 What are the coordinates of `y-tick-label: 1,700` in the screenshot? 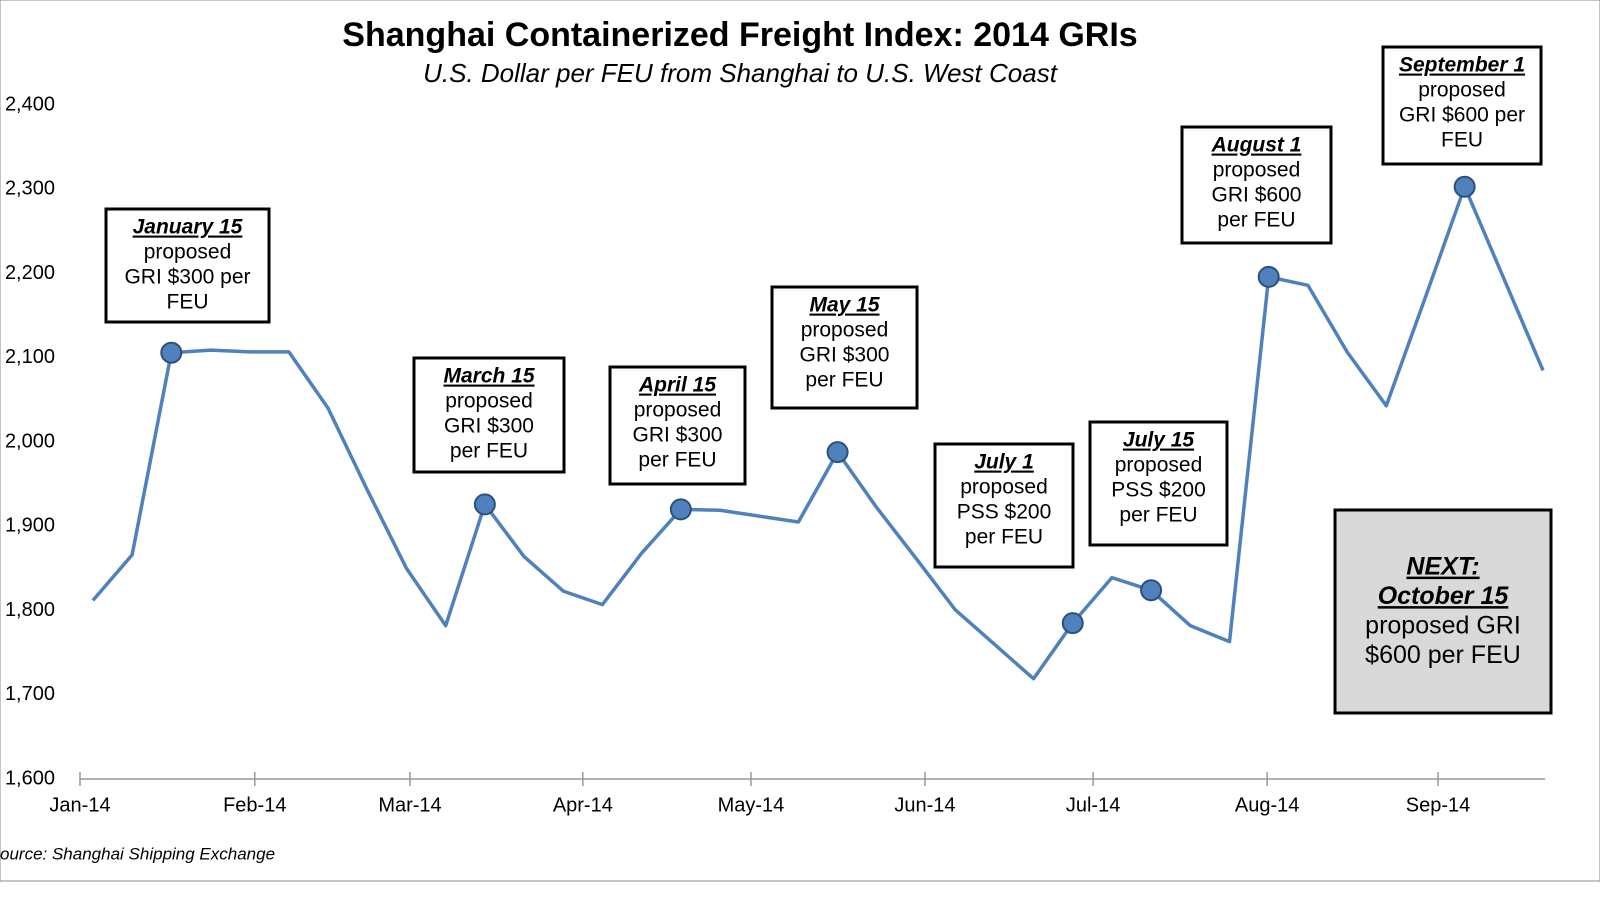 It's located at (30, 694).